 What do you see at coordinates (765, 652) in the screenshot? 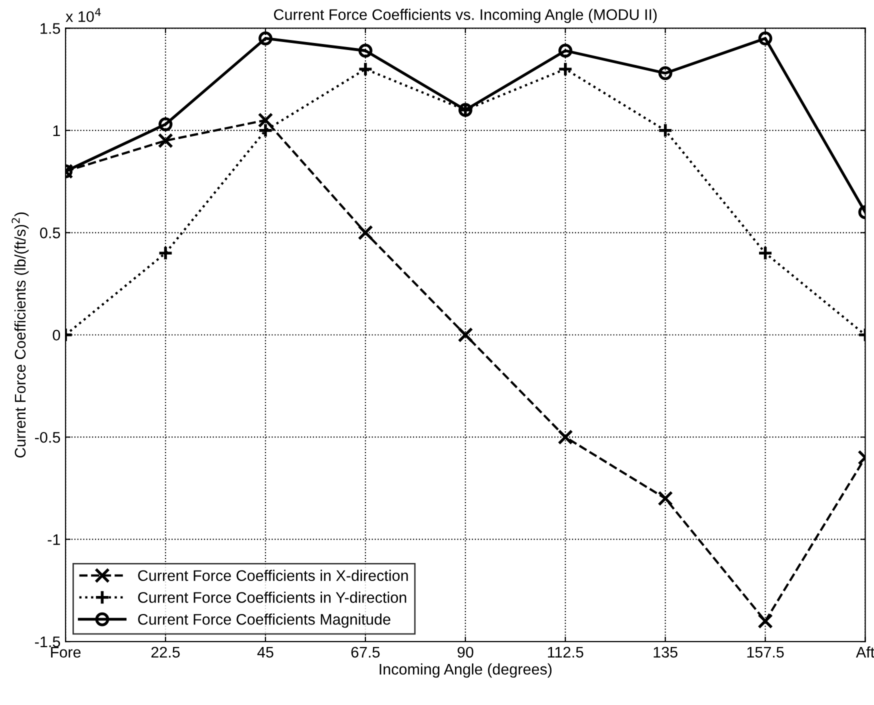
I see `x-tick-label: 157.5` at bounding box center [765, 652].